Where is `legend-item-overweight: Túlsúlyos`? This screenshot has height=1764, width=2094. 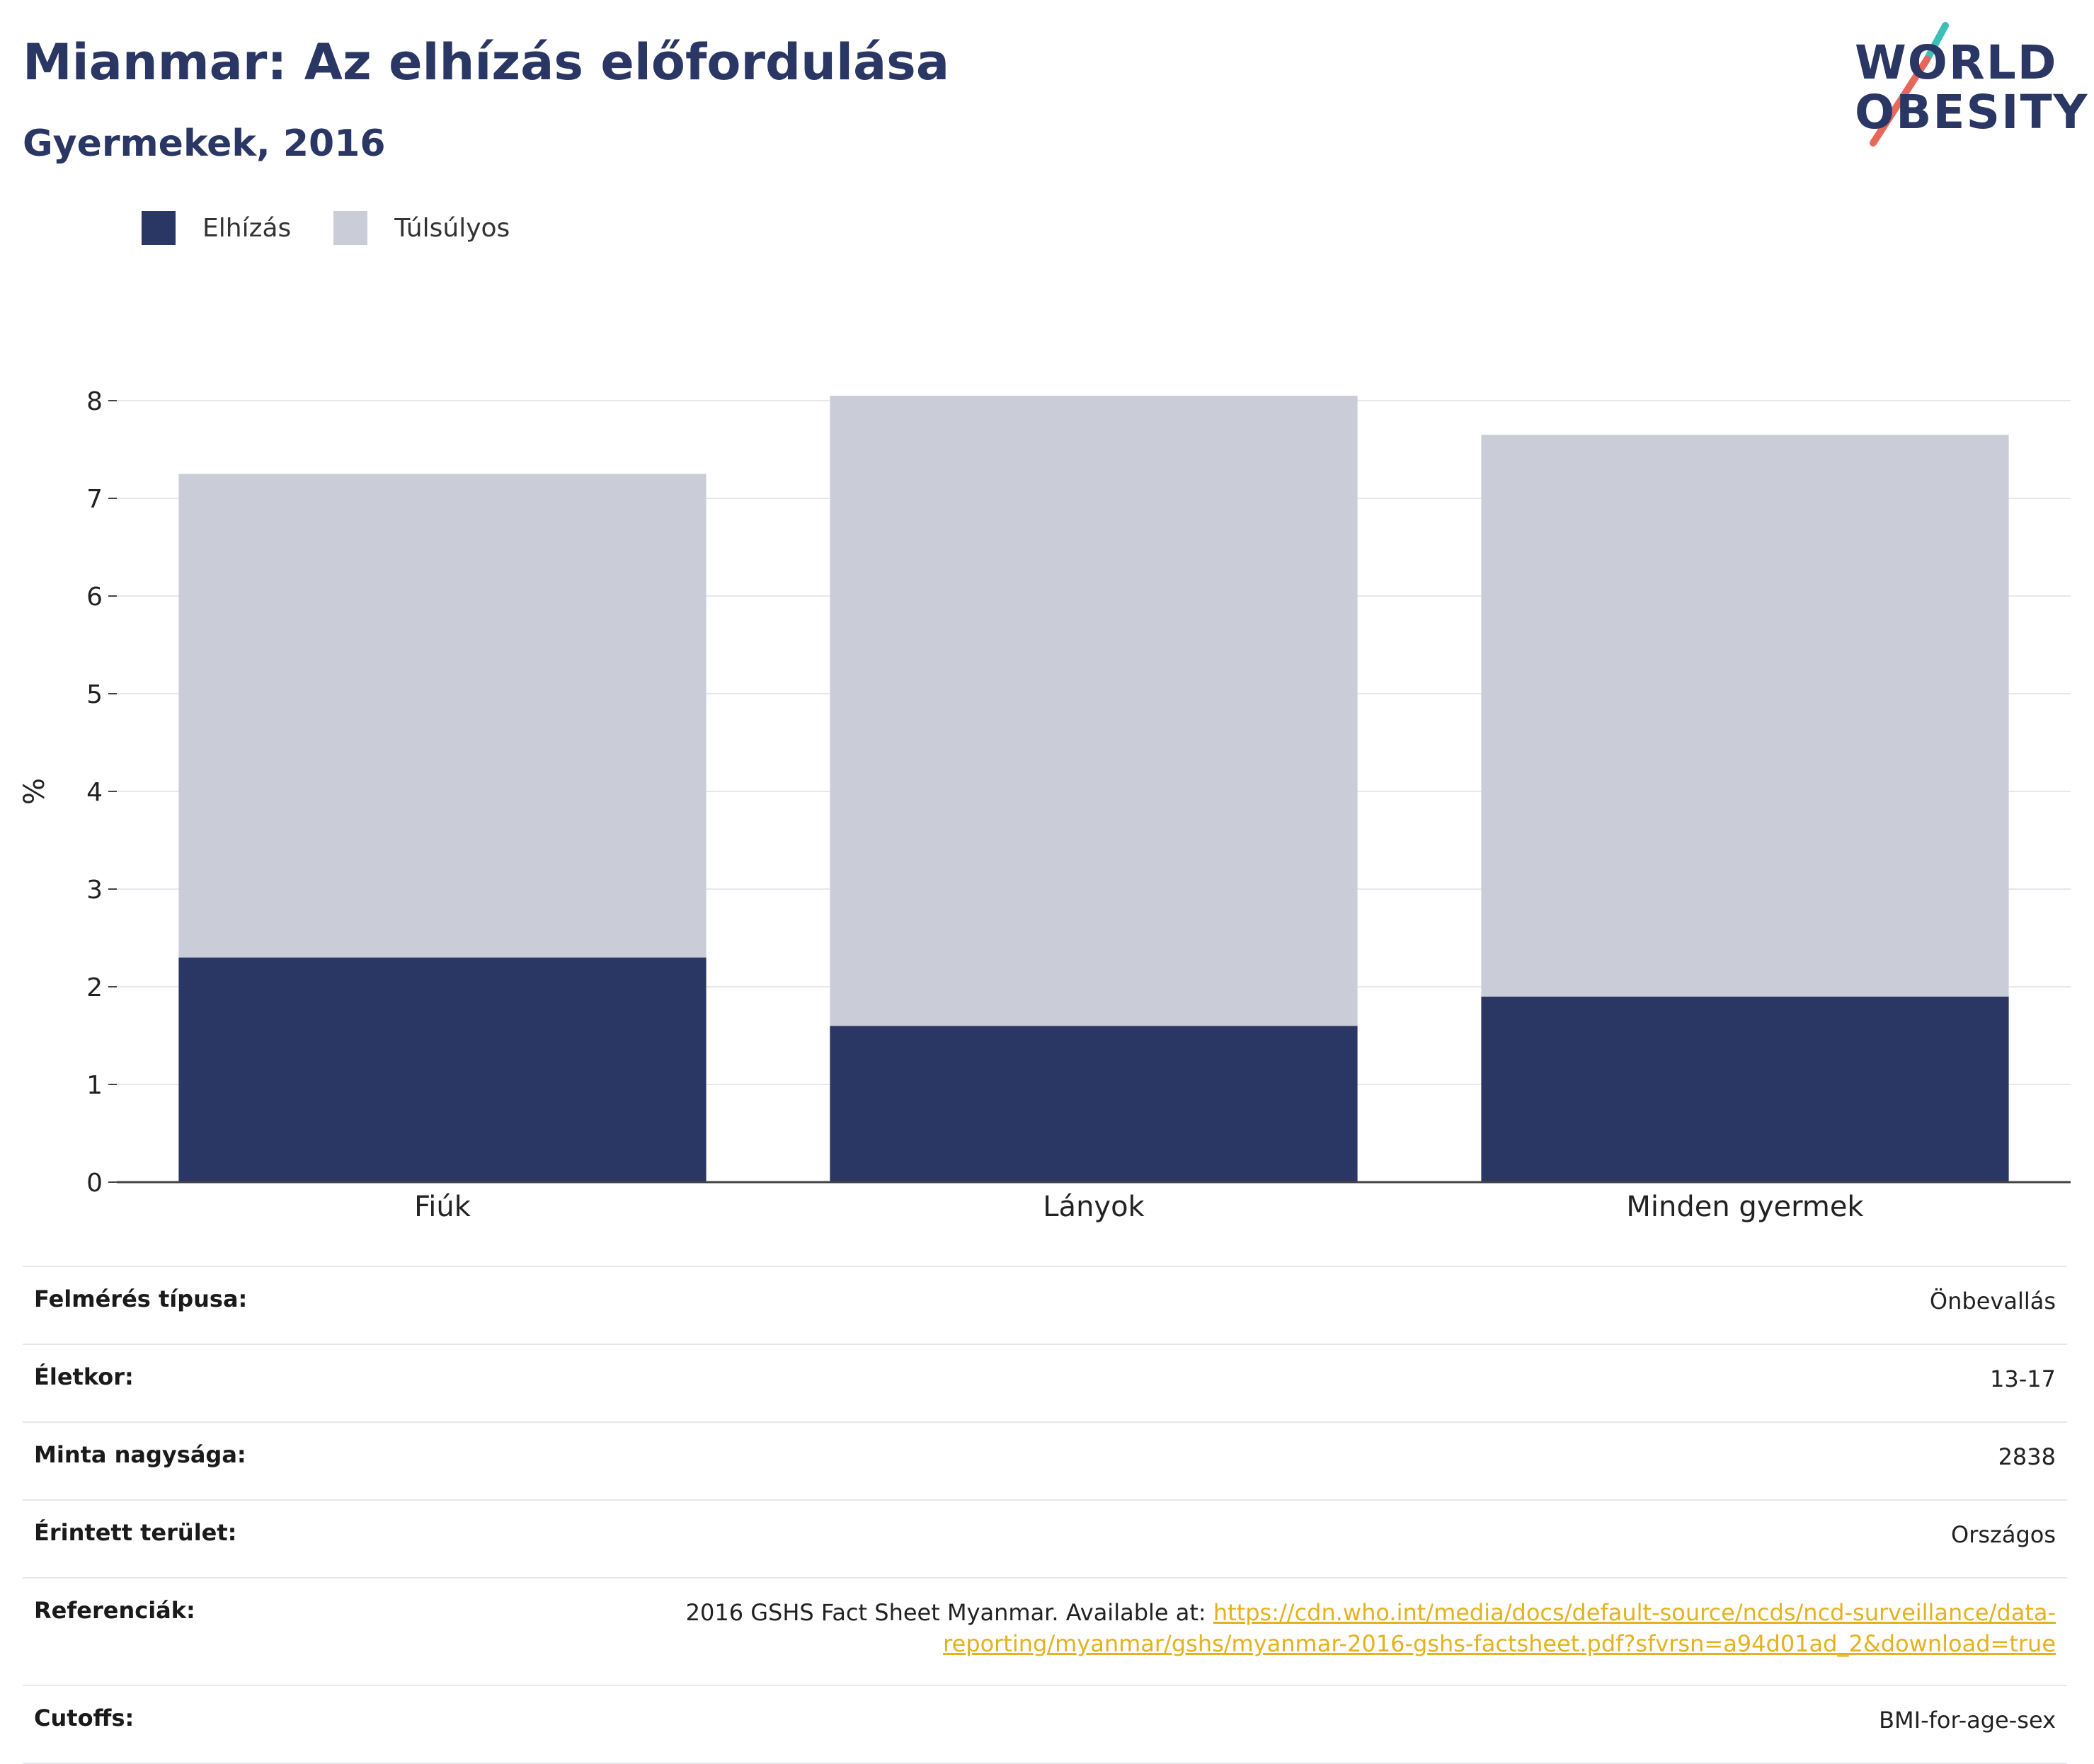 legend-item-overweight: Túlsúlyos is located at coordinates (421, 228).